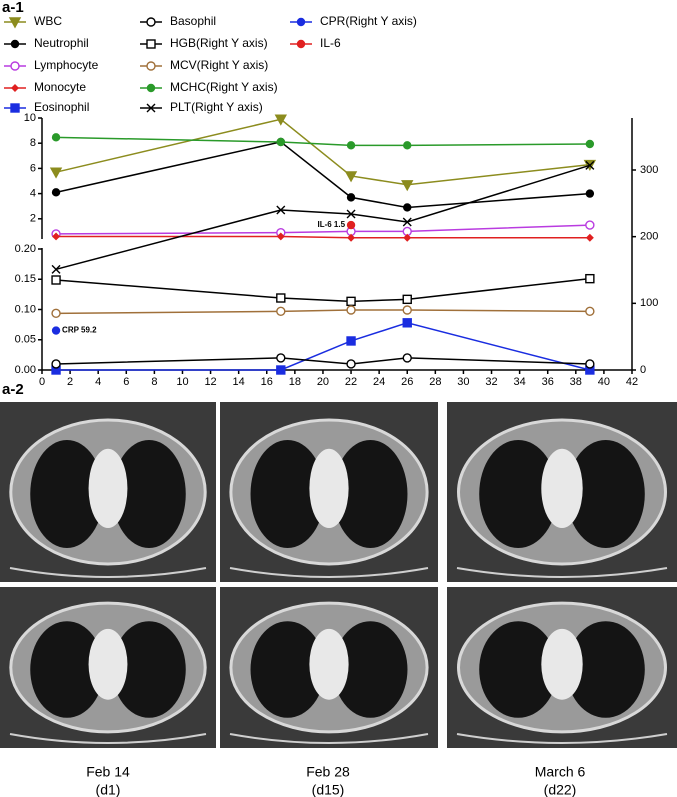 Image resolution: width=677 pixels, height=797 pixels. Describe the element at coordinates (219, 65) in the screenshot. I see `legend-label: MCV(Right Y axis)` at that location.